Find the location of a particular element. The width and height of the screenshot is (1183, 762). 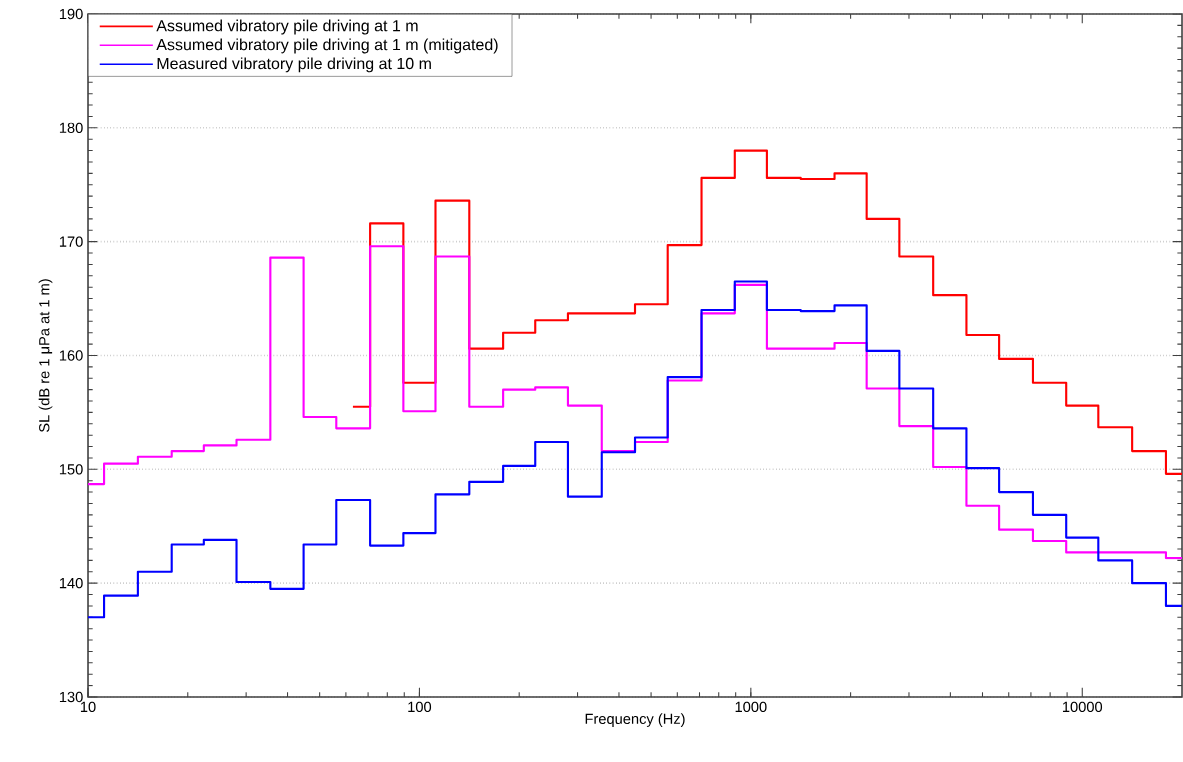

y-tick-label: 190 is located at coordinates (71, 14).